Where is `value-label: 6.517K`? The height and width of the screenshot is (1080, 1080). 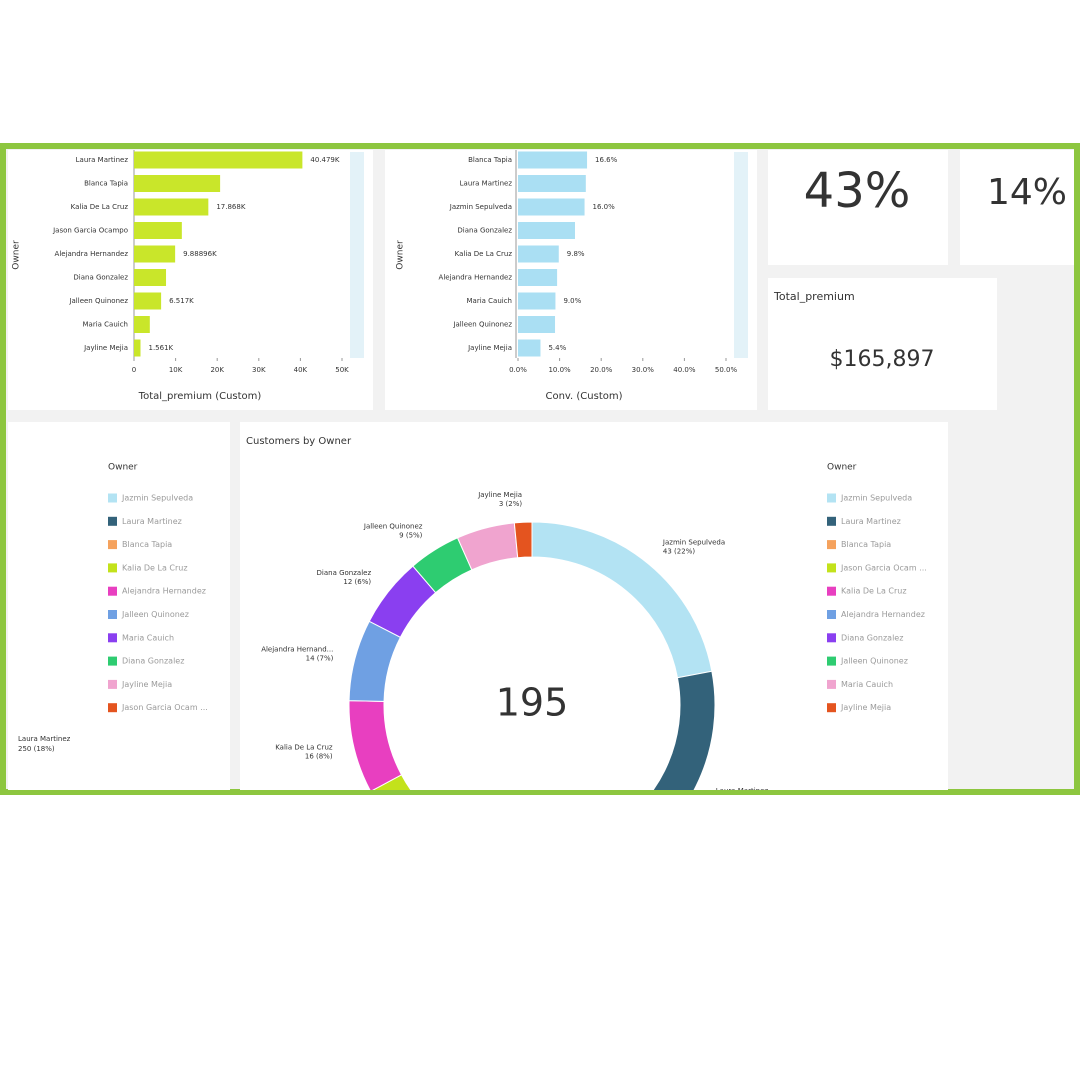
value-label: 6.517K is located at coordinates (181, 301).